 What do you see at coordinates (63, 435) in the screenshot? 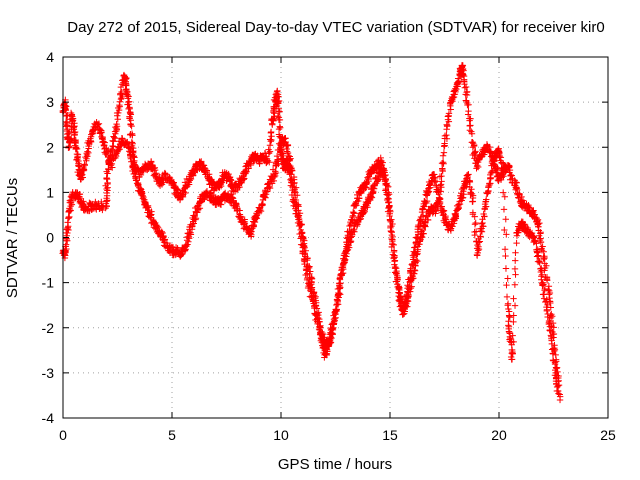
I see `x-tick-label: 0` at bounding box center [63, 435].